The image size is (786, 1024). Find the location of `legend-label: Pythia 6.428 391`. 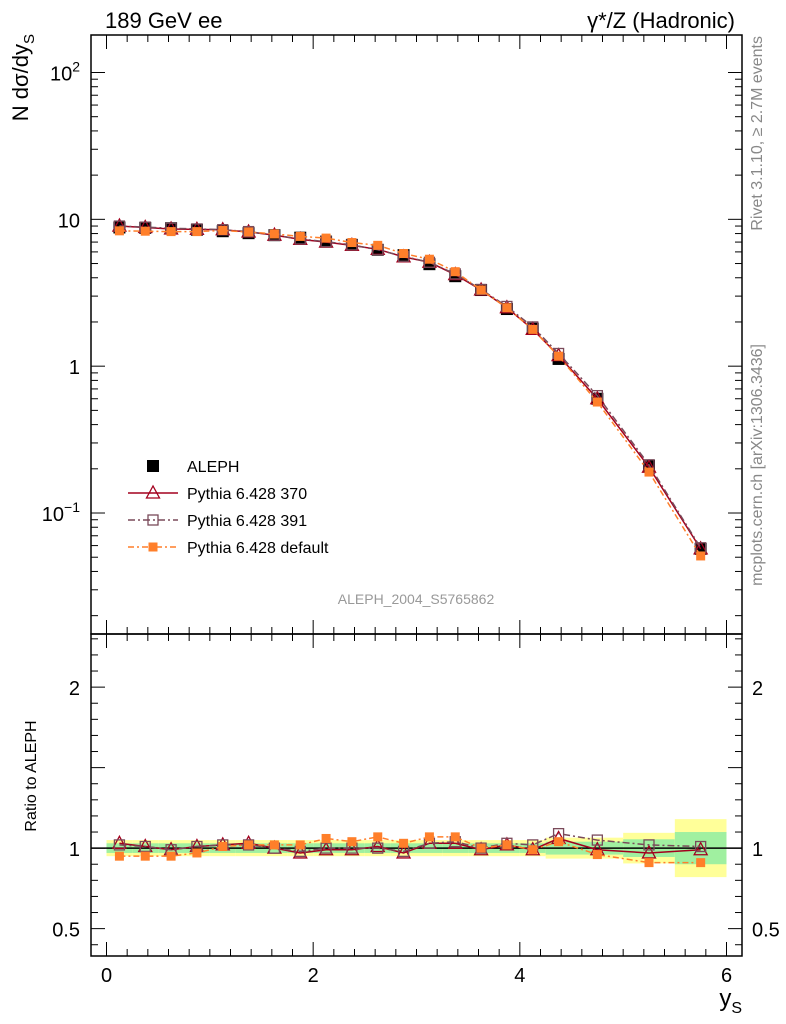

legend-label: Pythia 6.428 391 is located at coordinates (247, 521).